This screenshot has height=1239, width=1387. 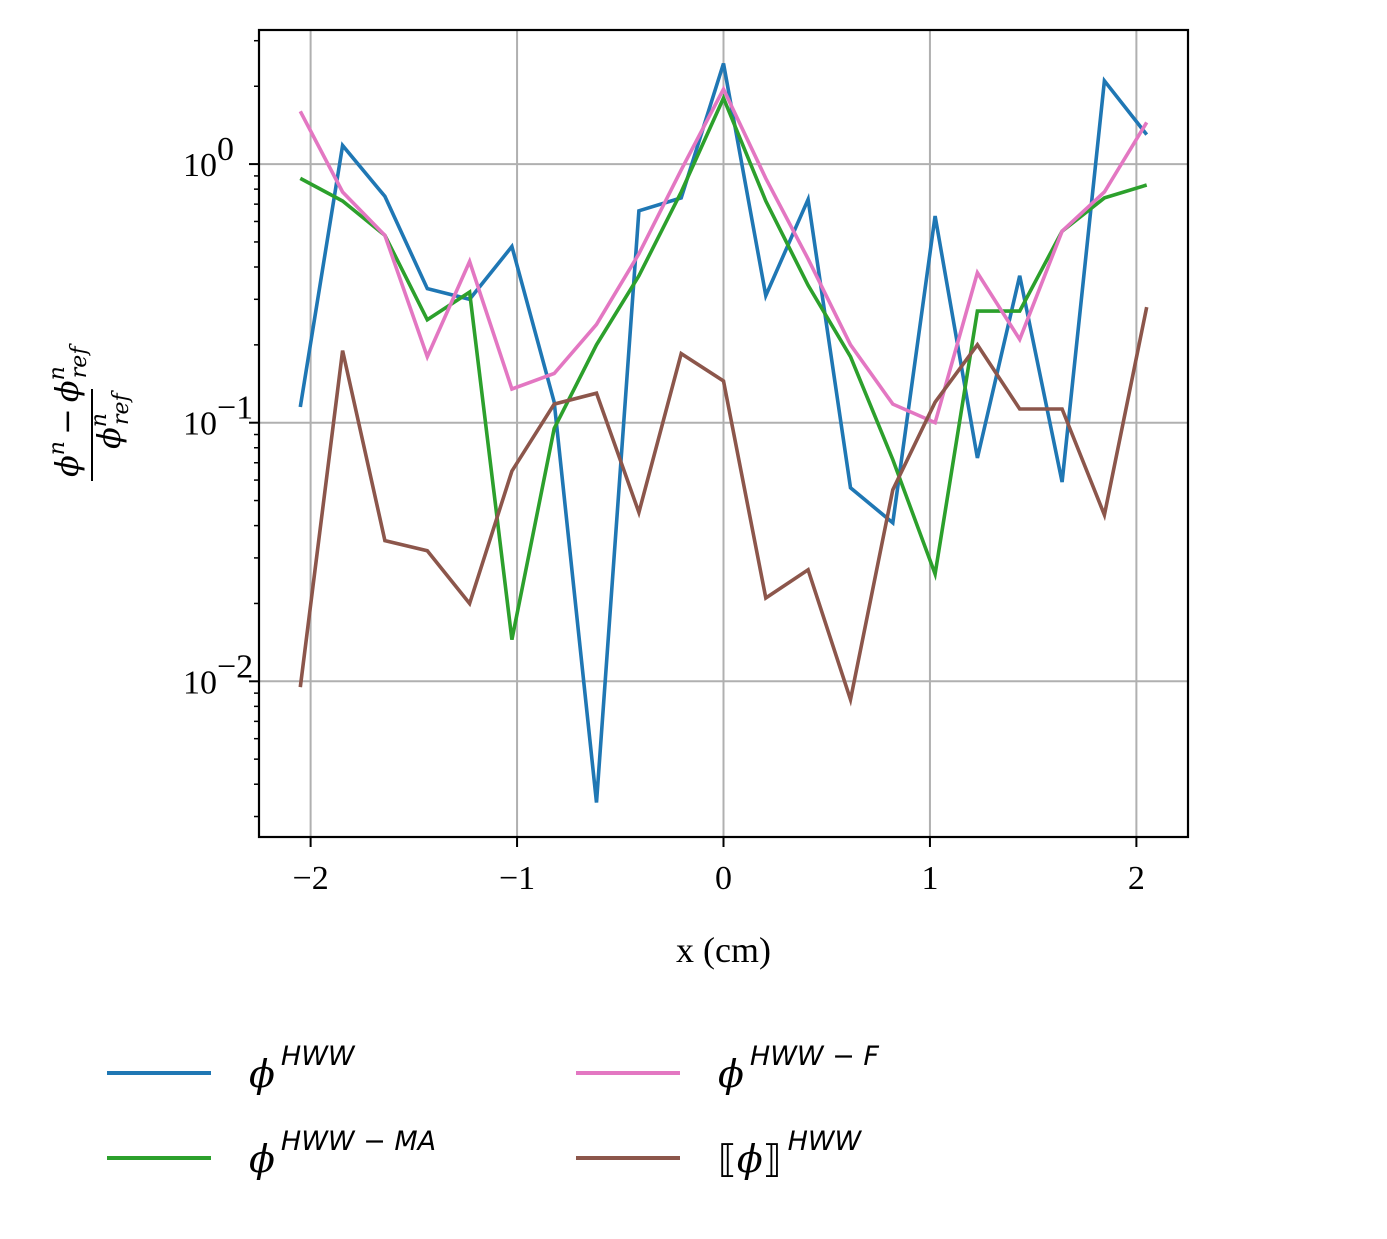 What do you see at coordinates (67, 391) in the screenshot?
I see `y-label-phi-2: ϕ` at bounding box center [67, 391].